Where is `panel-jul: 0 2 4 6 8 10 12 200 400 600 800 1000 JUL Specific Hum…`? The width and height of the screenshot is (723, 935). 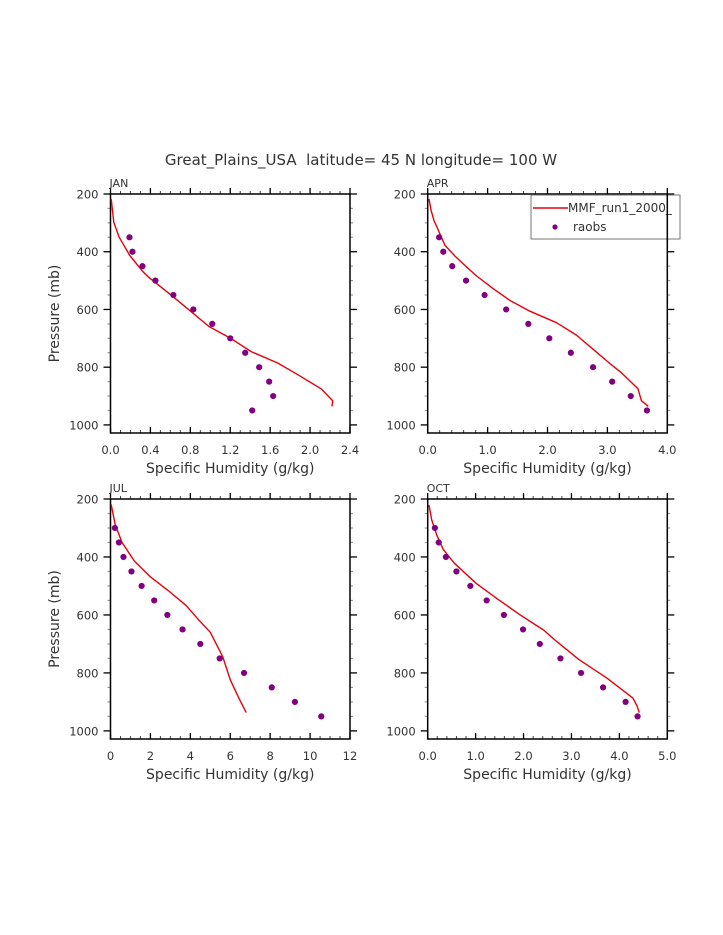
panel-jul: 0 2 4 6 8 10 12 200 400 600 800 1000 JUL Specific Hum… is located at coordinates (202, 632).